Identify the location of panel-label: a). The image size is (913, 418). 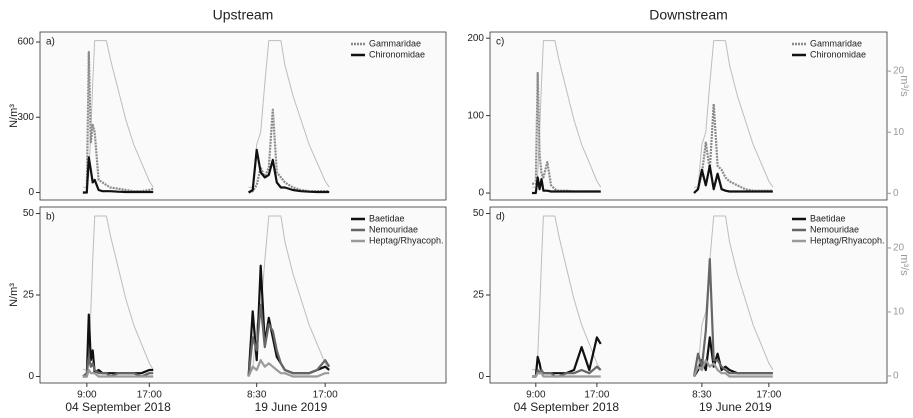
(50, 42).